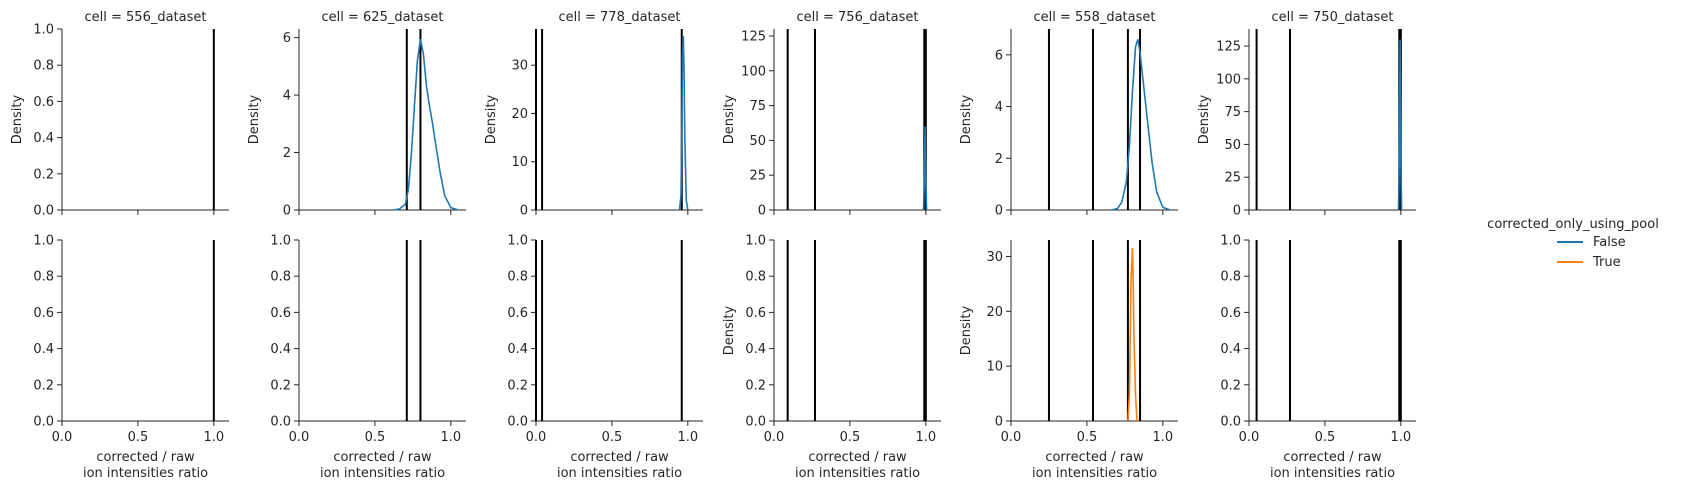 Image resolution: width=1692 pixels, height=489 pixels. Describe the element at coordinates (1333, 17) in the screenshot. I see `facet-title: cell = 750_dataset` at that location.